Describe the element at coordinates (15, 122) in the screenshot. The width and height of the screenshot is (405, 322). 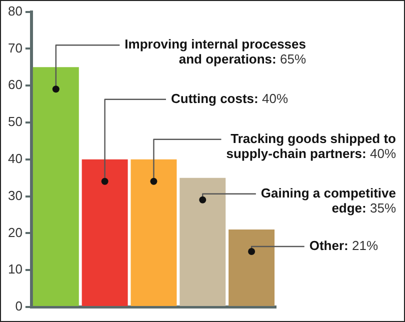
I see `y-tick-label: 50` at that location.